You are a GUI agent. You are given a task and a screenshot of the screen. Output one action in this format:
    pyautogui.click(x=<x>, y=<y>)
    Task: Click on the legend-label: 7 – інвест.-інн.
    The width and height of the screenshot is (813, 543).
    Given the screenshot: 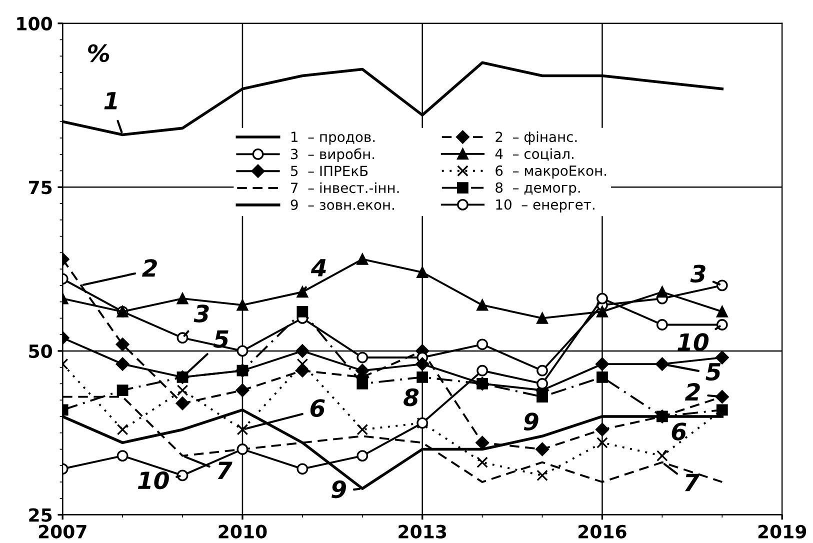 What is the action you would take?
    pyautogui.click(x=345, y=188)
    